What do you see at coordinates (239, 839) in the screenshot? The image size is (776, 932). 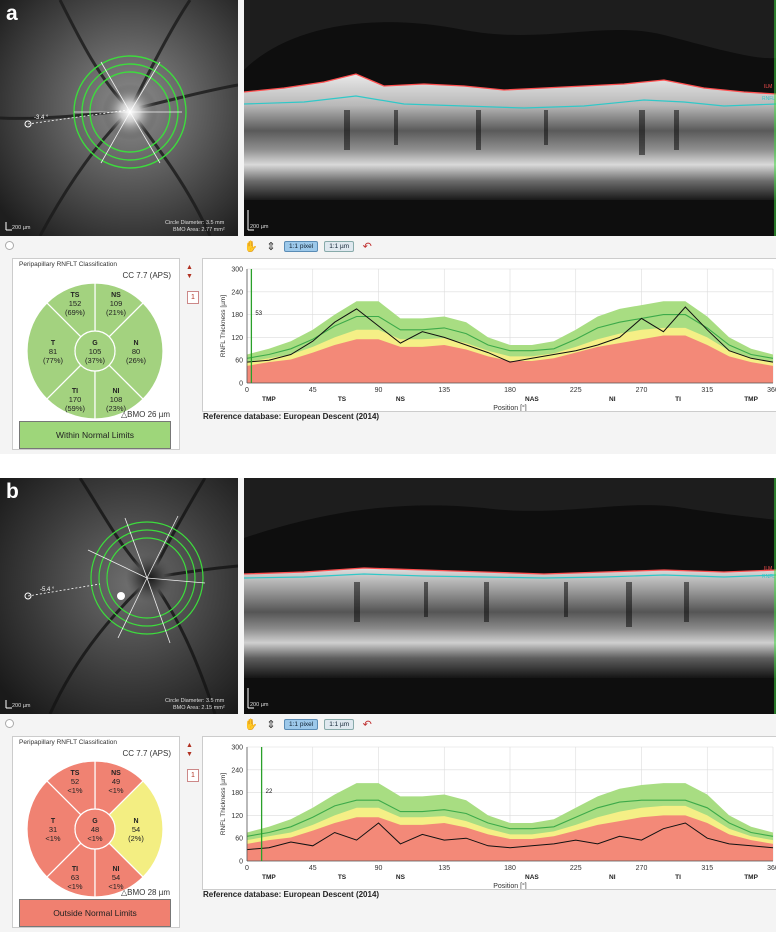 I see `y-tick-label: 60` at bounding box center [239, 839].